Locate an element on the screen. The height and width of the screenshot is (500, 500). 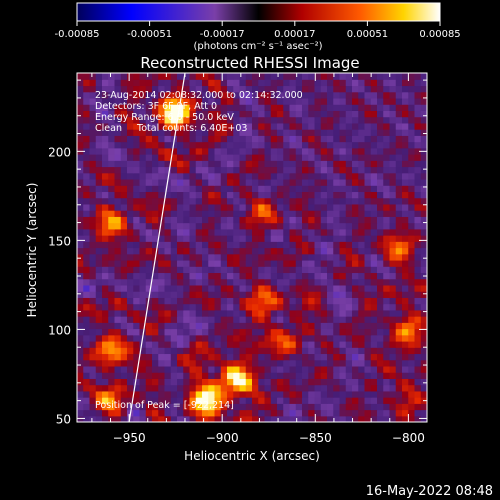
y-tick-label: 100 is located at coordinates (59, 330).